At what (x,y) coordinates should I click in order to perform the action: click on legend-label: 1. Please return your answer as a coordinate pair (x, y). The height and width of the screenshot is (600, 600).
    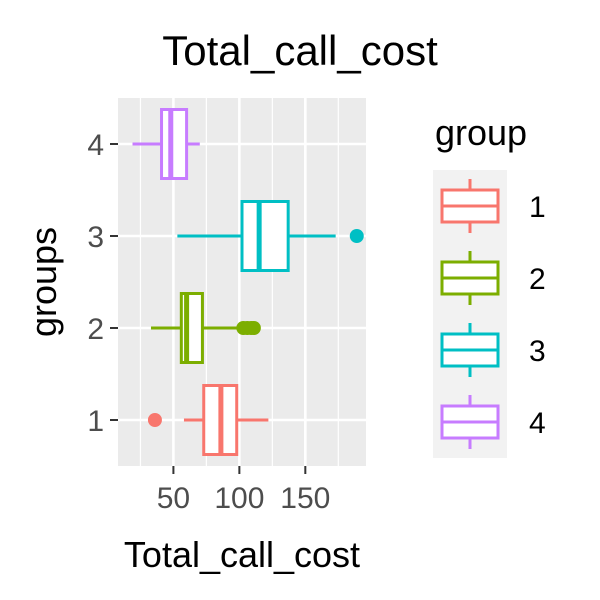
    Looking at the image, I should click on (537, 207).